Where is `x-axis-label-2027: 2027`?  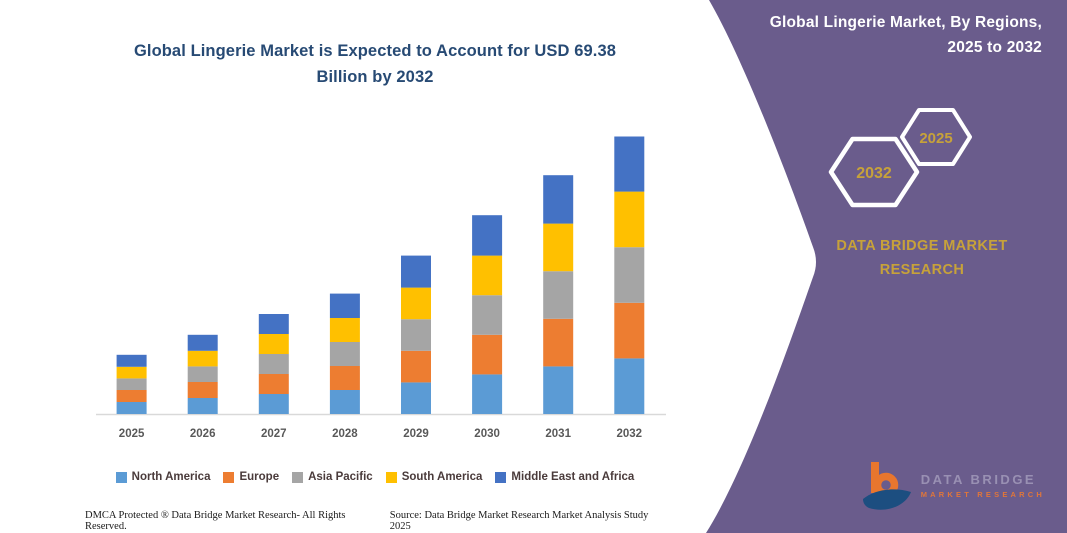
x-axis-label-2027: 2027 is located at coordinates (274, 434).